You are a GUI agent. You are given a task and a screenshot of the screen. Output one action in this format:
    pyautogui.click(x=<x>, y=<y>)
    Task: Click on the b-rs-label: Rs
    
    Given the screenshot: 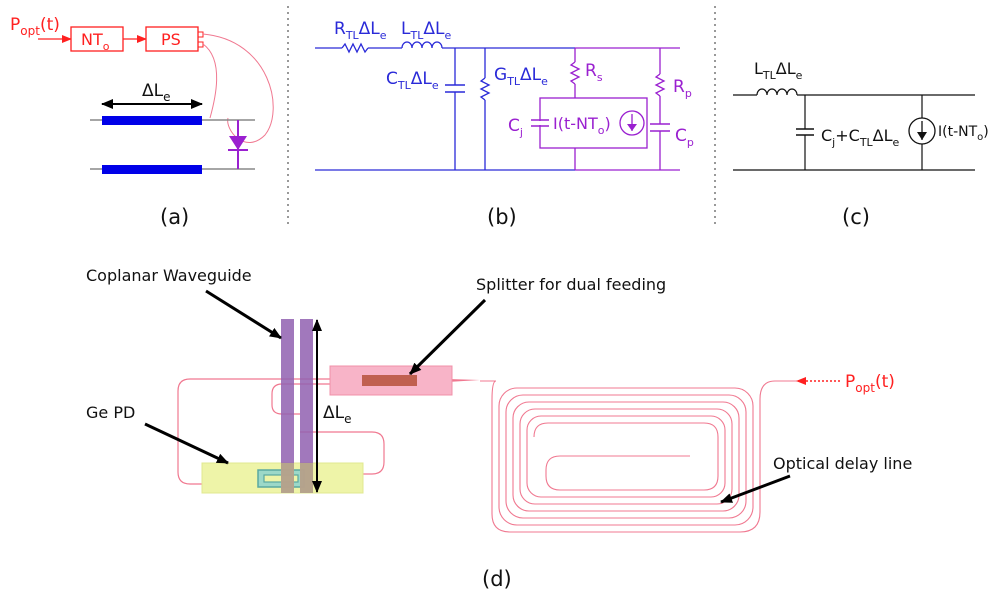 What is the action you would take?
    pyautogui.click(x=594, y=72)
    